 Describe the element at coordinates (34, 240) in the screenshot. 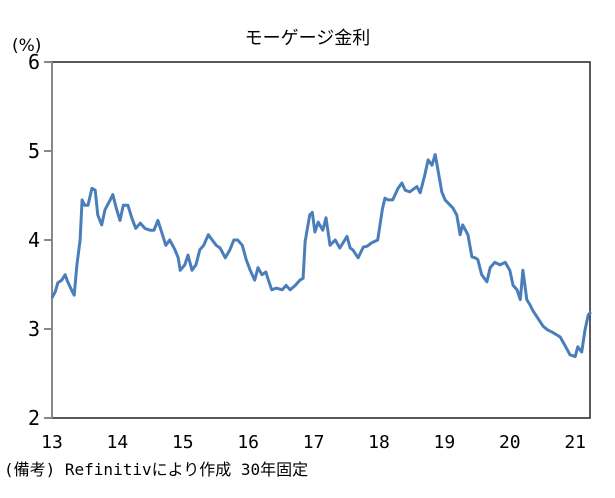

I see `y-tick-label: 4` at that location.